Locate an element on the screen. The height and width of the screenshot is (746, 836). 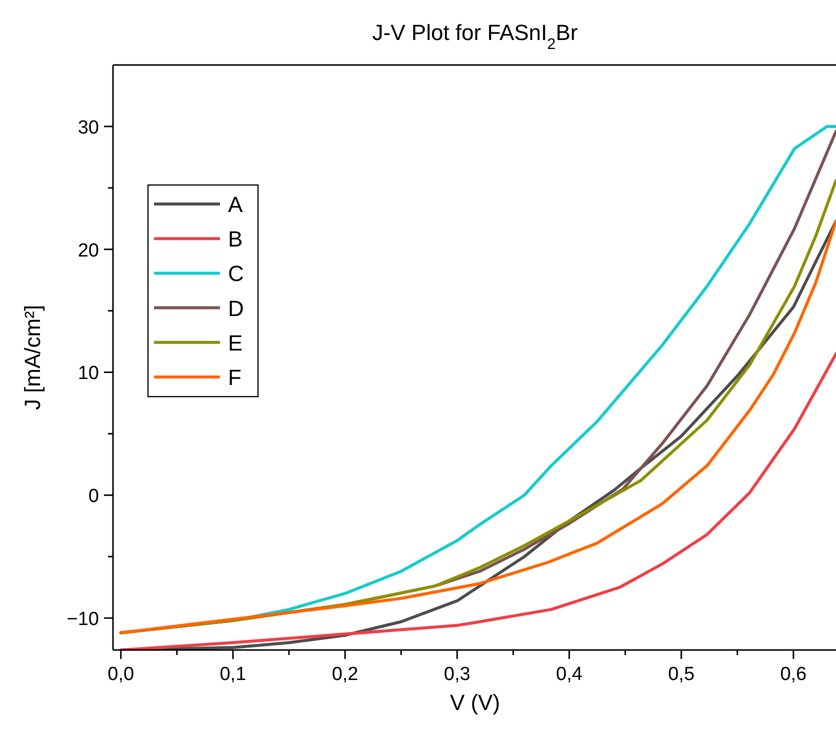
x-tick-label: 0,2 is located at coordinates (345, 674).